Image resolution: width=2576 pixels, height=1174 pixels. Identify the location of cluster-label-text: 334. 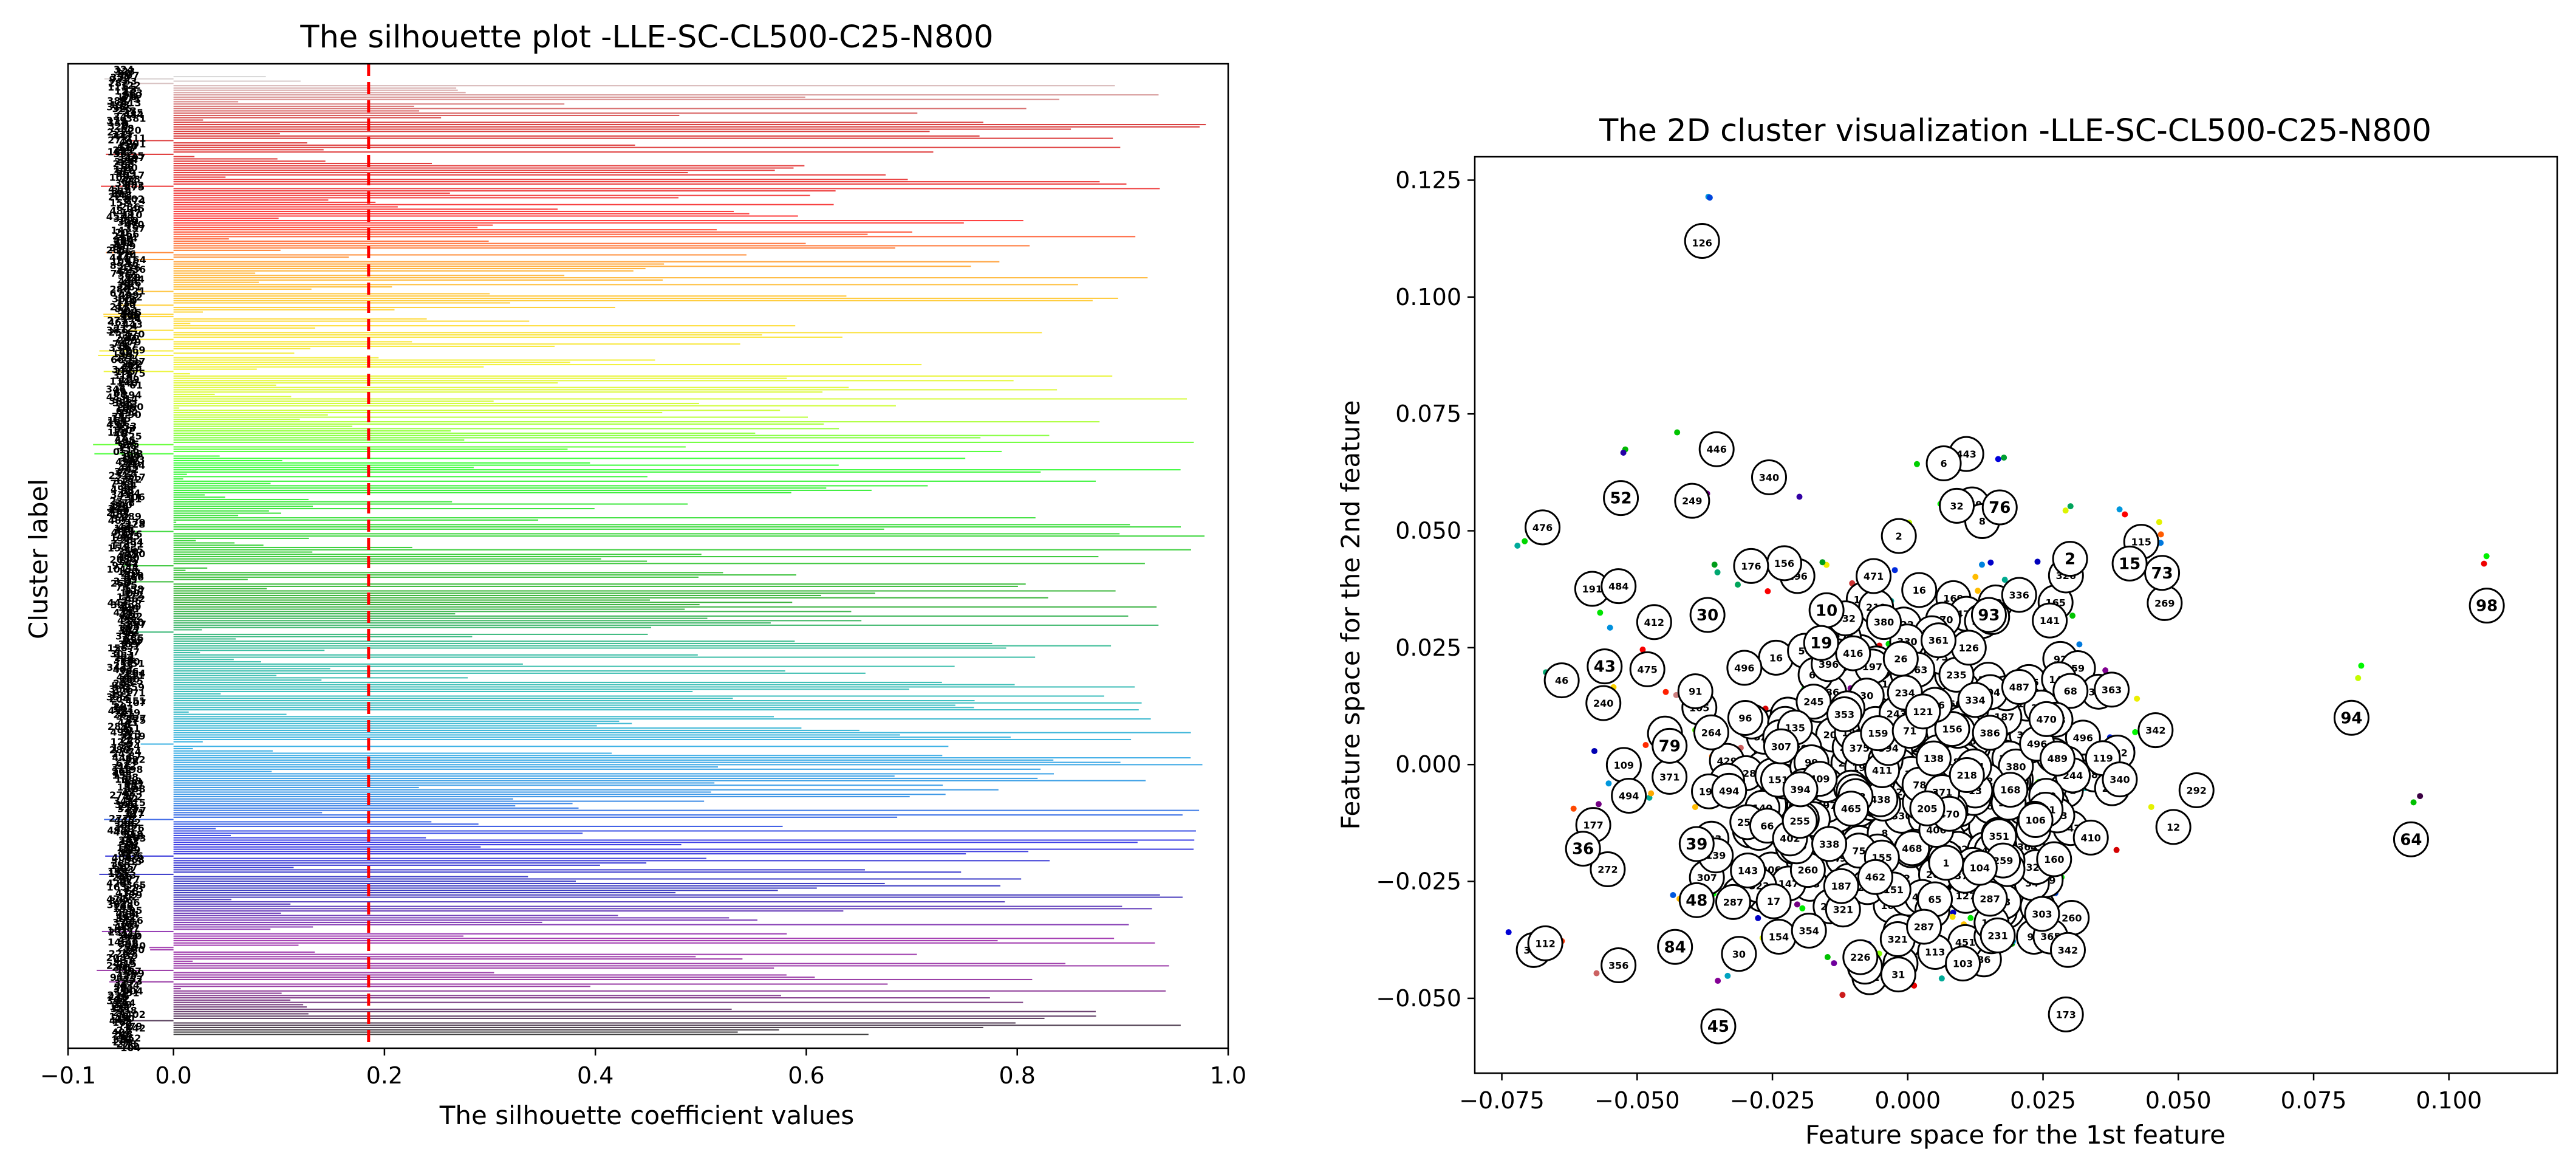
(133, 542).